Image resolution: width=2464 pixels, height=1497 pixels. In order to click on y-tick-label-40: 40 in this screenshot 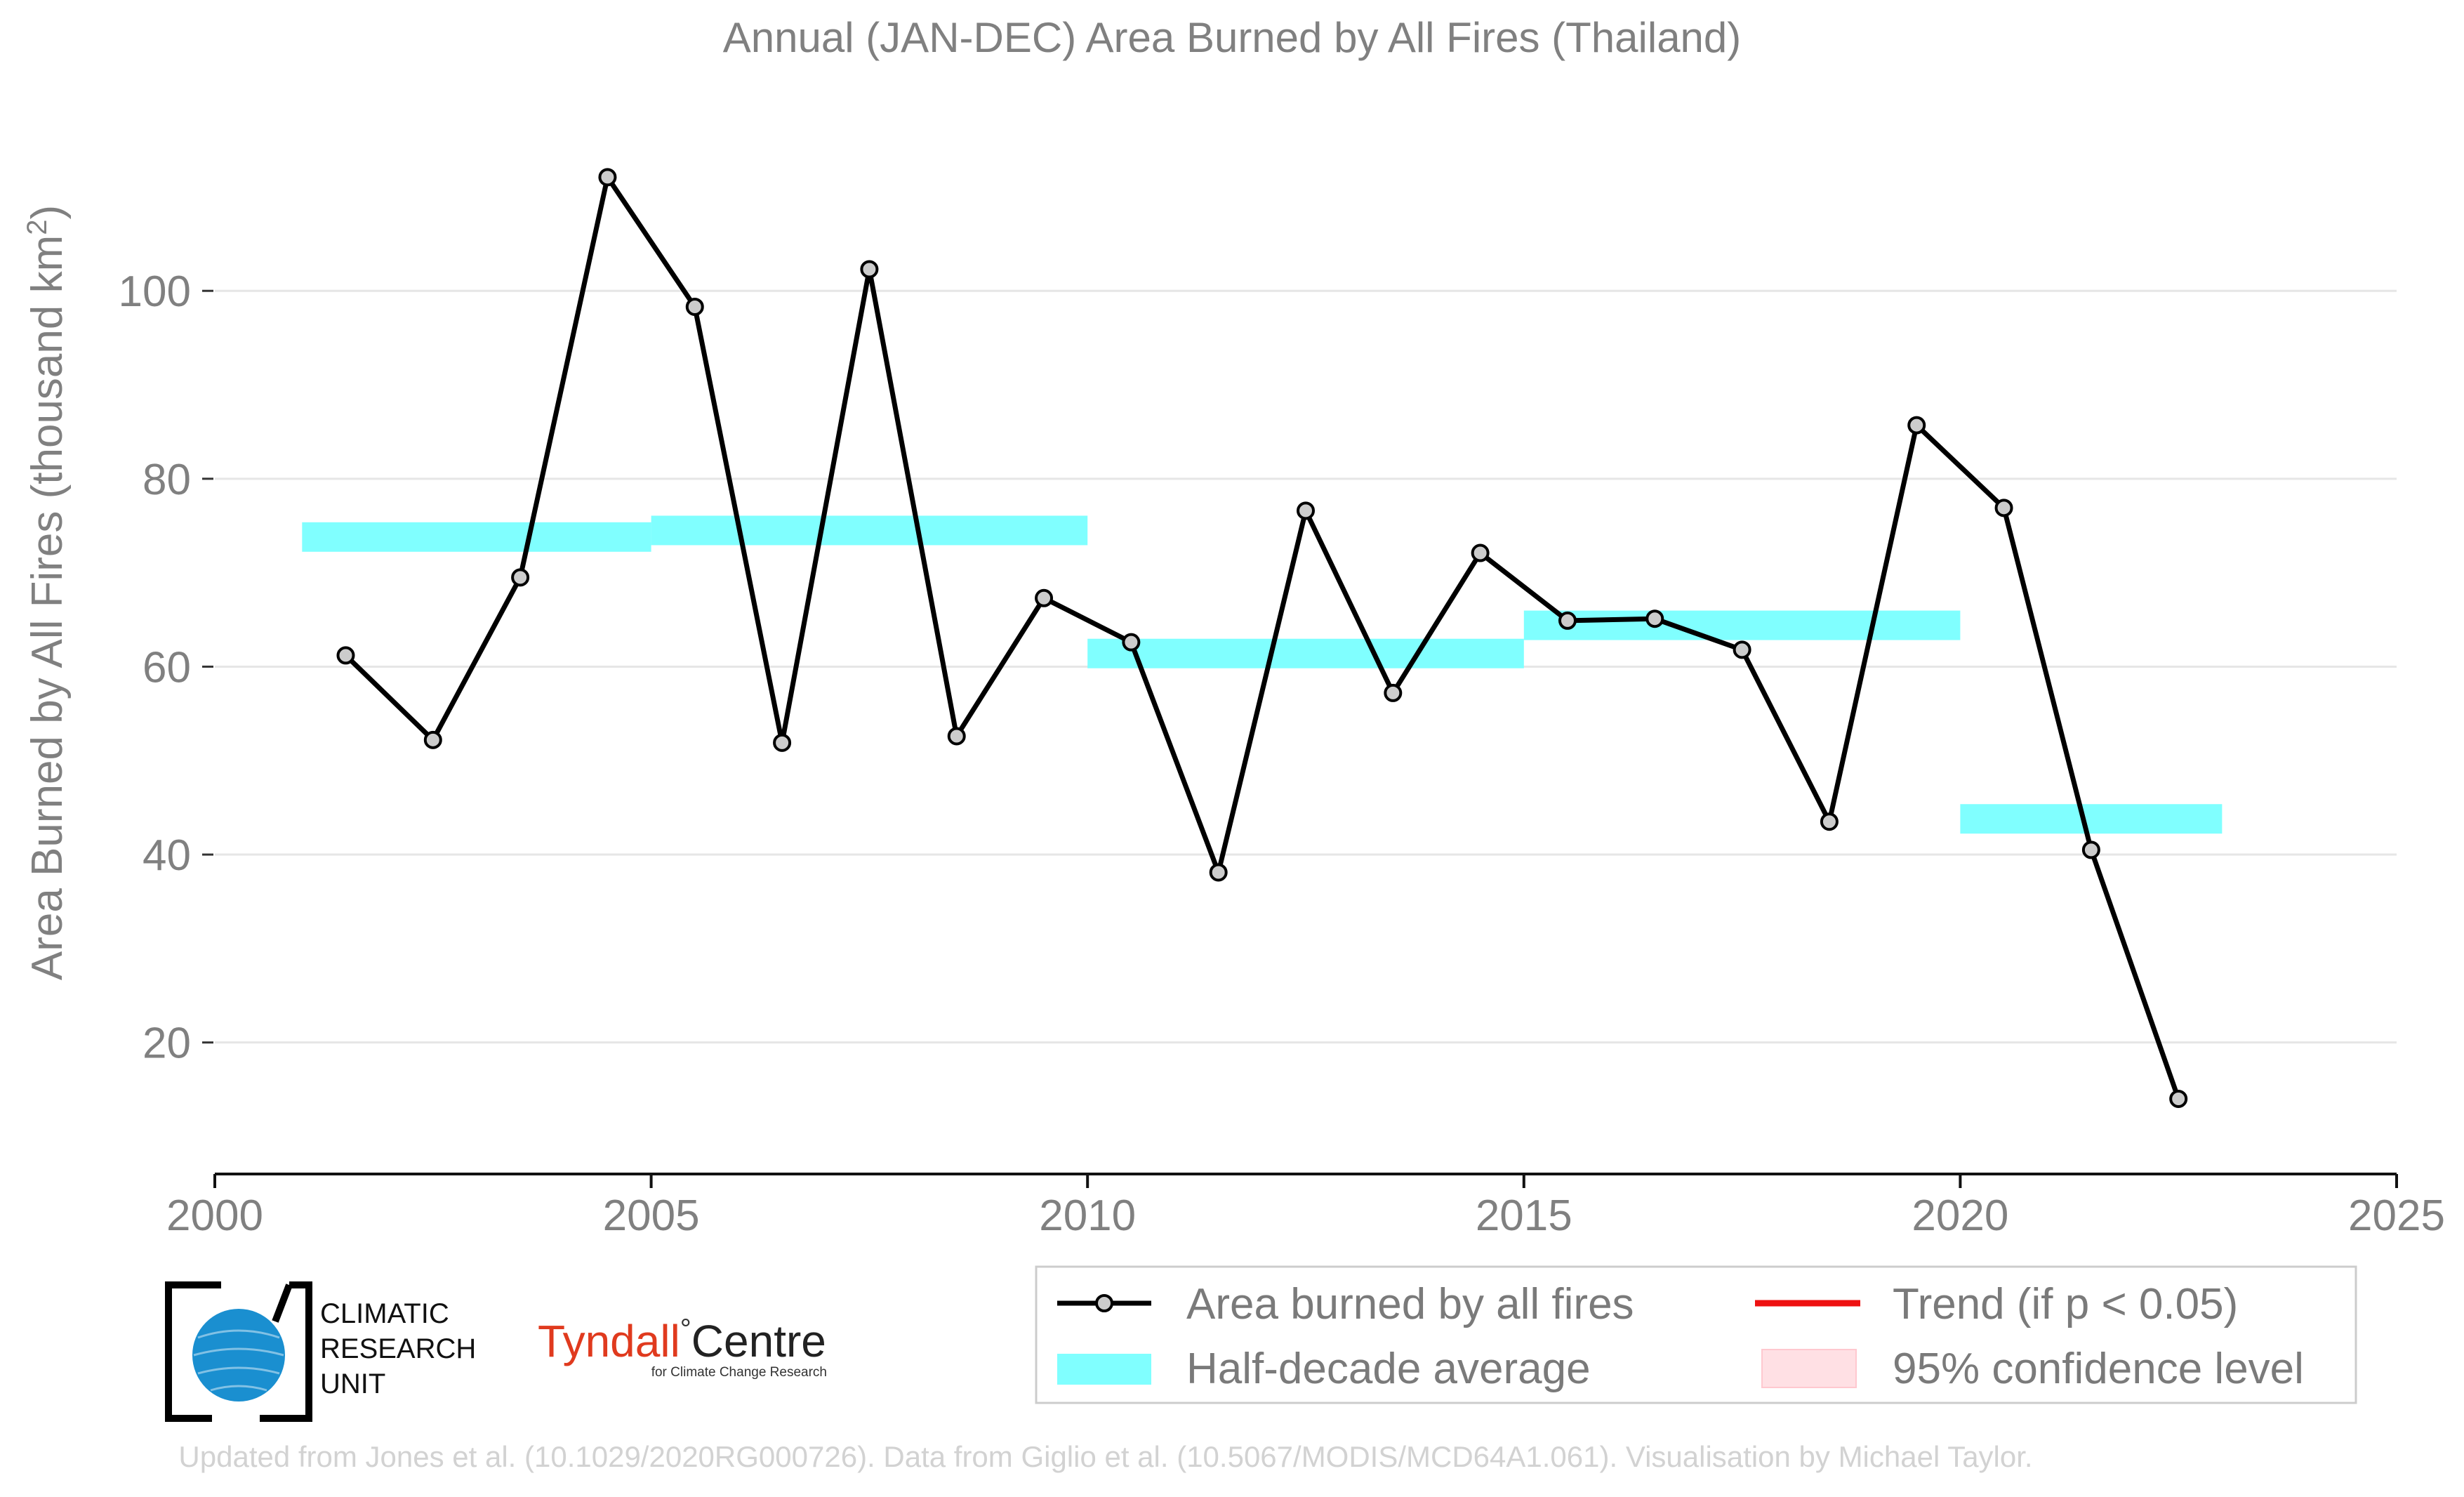, I will do `click(167, 855)`.